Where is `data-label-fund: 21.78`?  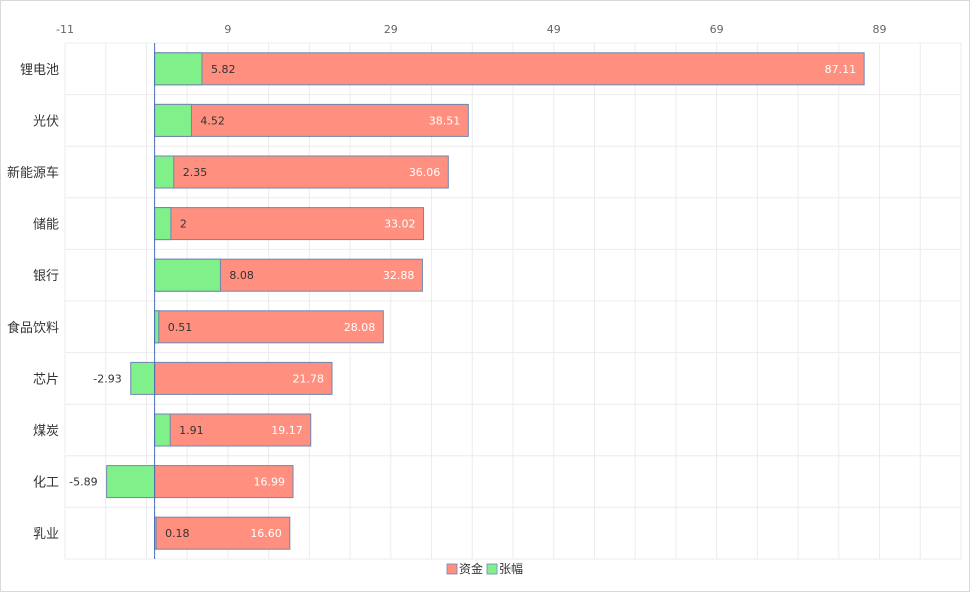 data-label-fund: 21.78 is located at coordinates (309, 378).